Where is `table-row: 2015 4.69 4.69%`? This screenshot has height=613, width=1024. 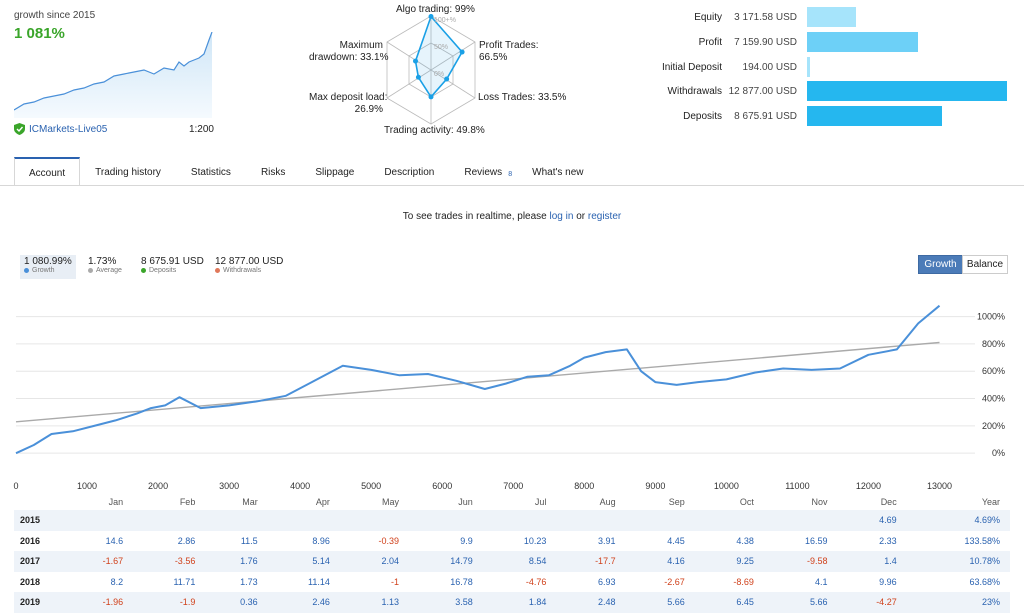 table-row: 2015 4.69 4.69% is located at coordinates (512, 520).